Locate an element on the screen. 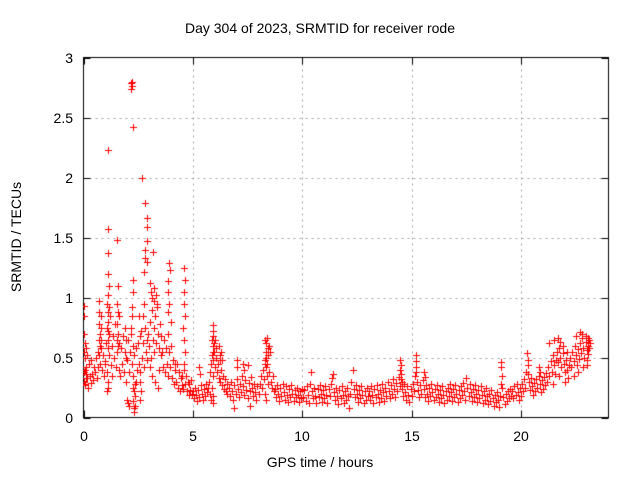  y-tick-label: 3 is located at coordinates (69, 58).